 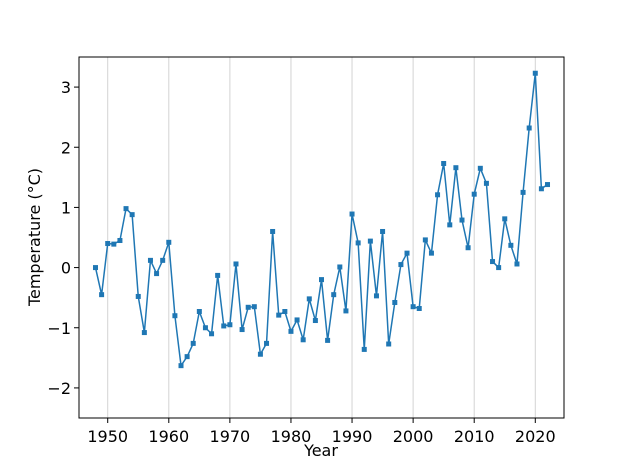 I want to click on y-tick-label: 3, so click(x=66, y=87).